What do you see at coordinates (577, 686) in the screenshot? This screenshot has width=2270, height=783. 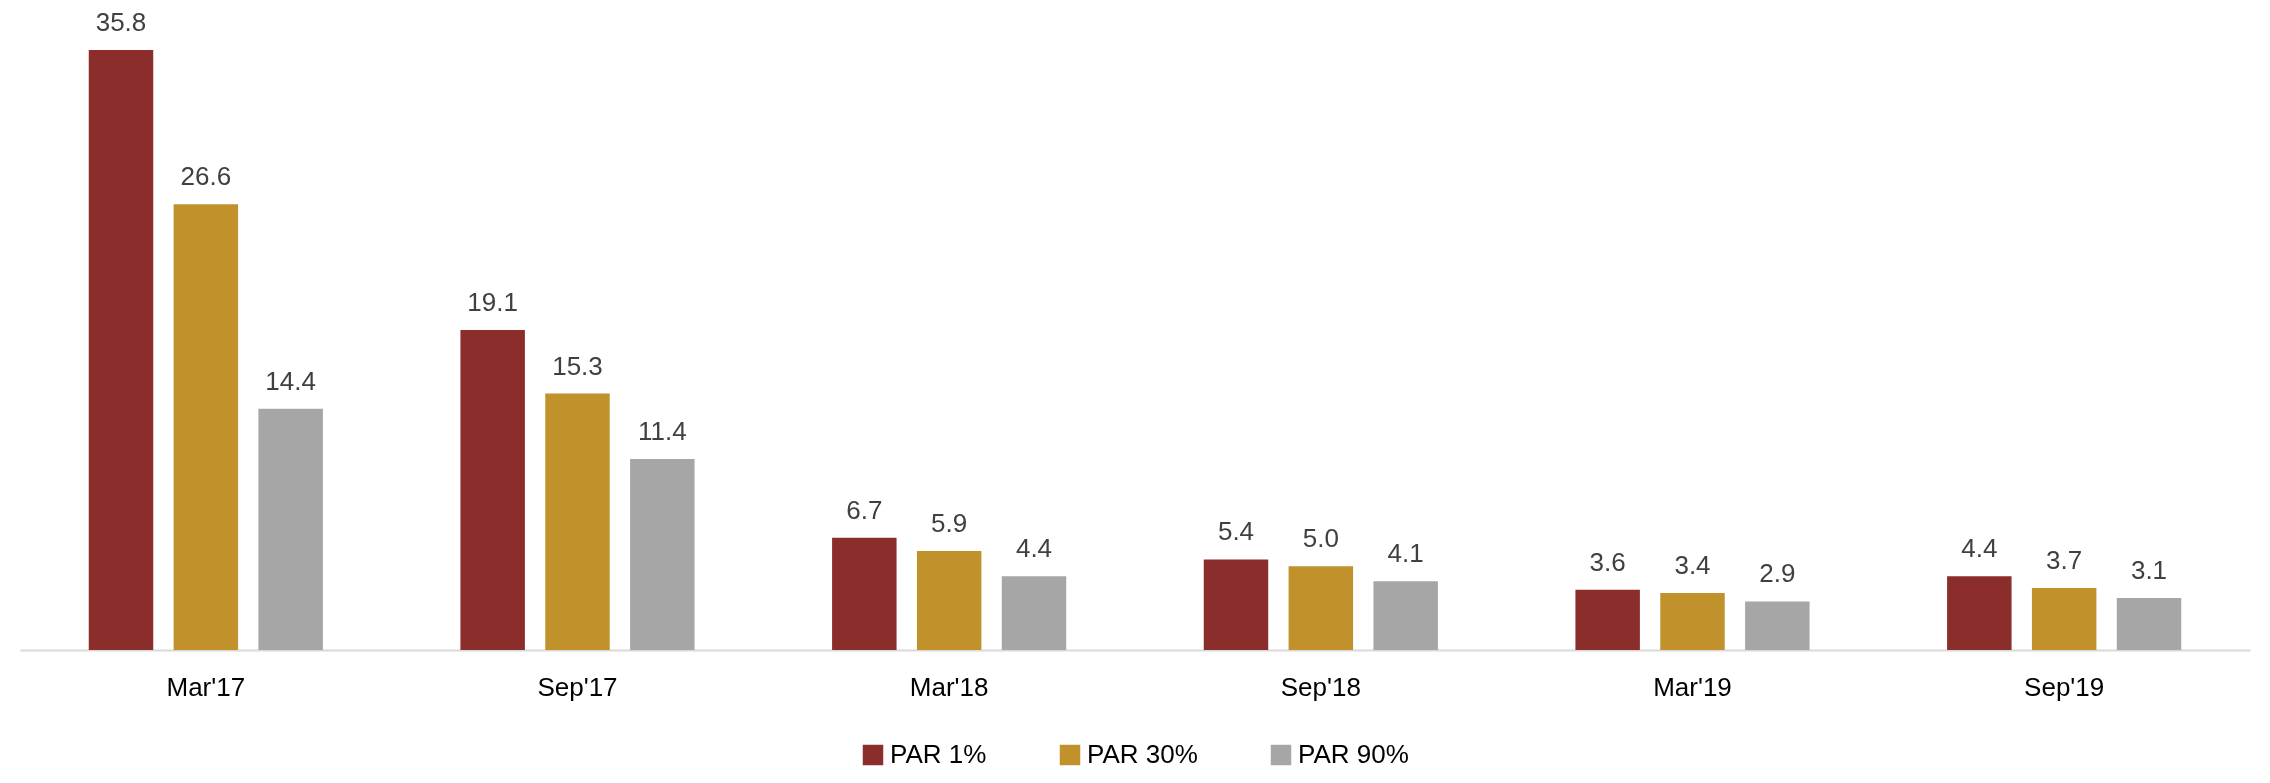 I see `x-tick-label: Sep'17` at bounding box center [577, 686].